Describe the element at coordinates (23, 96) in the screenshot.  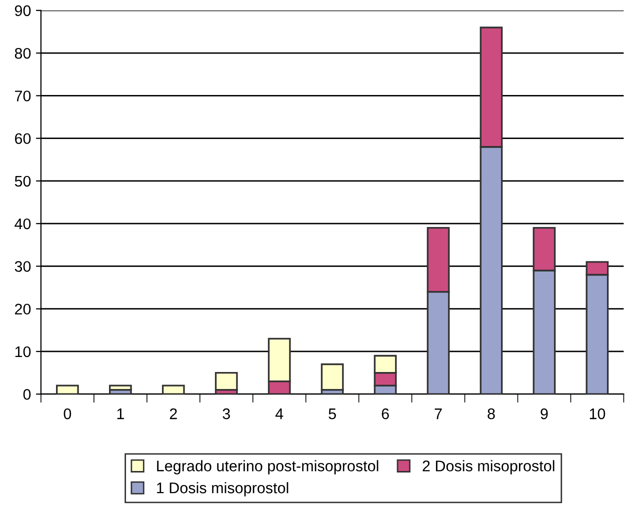
I see `y-tick-label: 70` at that location.